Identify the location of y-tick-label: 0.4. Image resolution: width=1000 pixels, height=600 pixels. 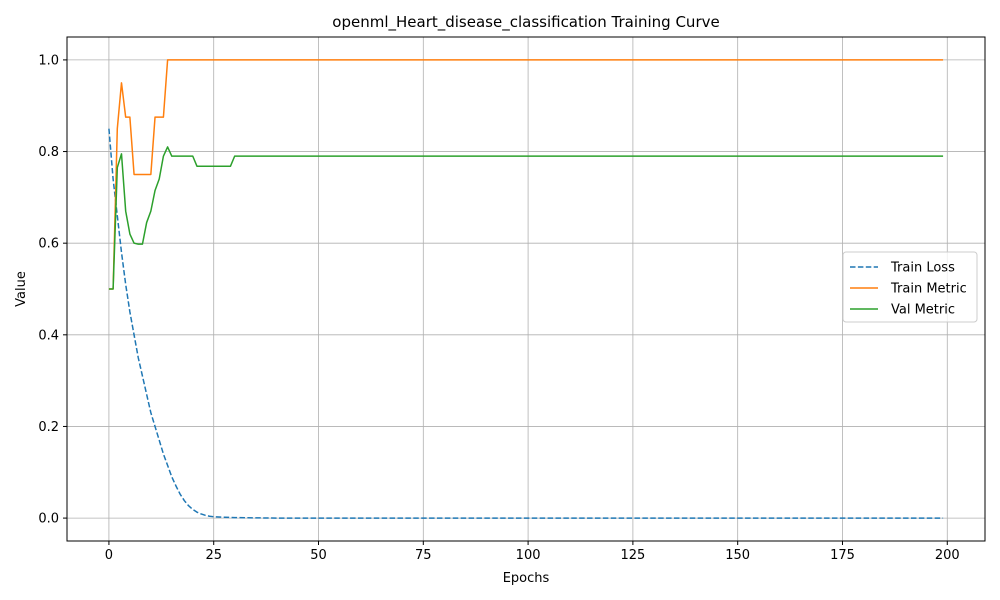
(48, 335).